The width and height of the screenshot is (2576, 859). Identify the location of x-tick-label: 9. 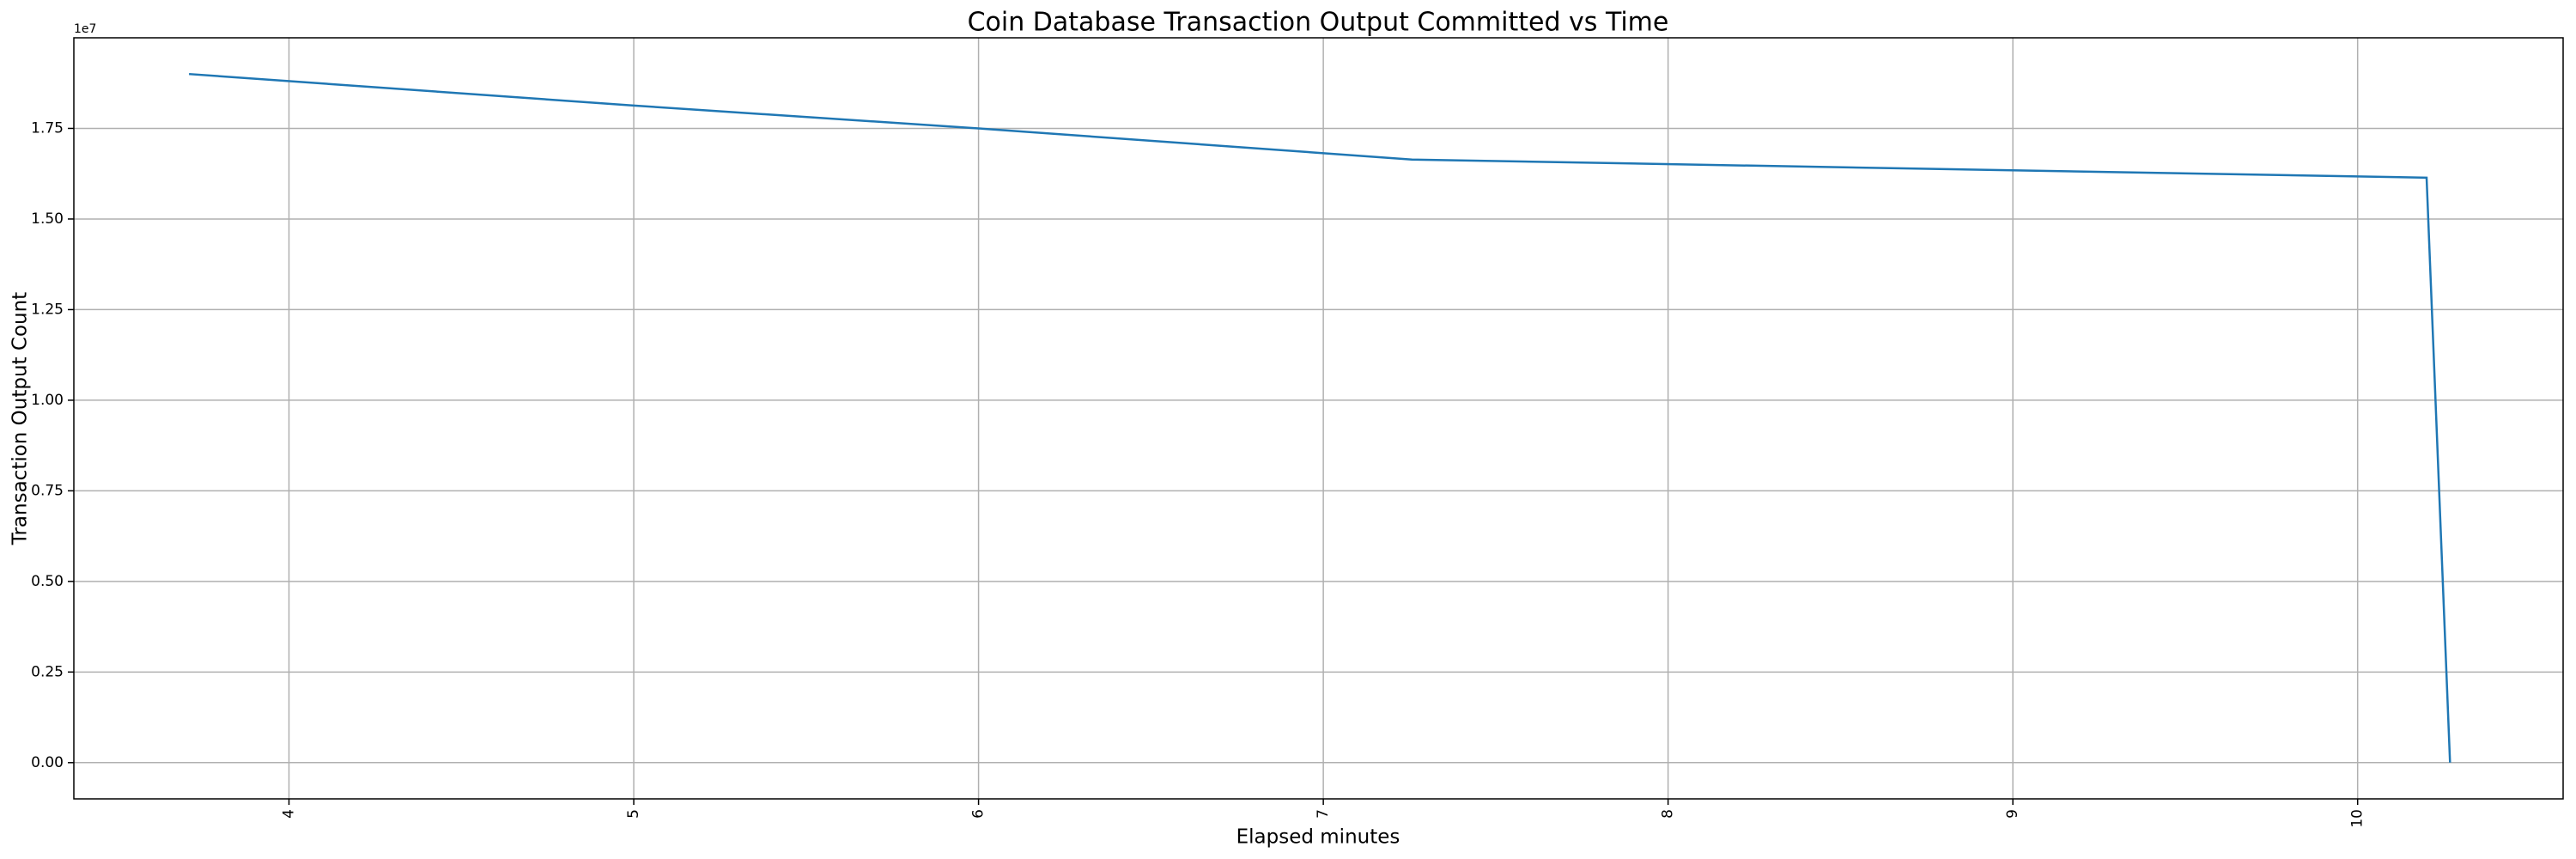
(2012, 814).